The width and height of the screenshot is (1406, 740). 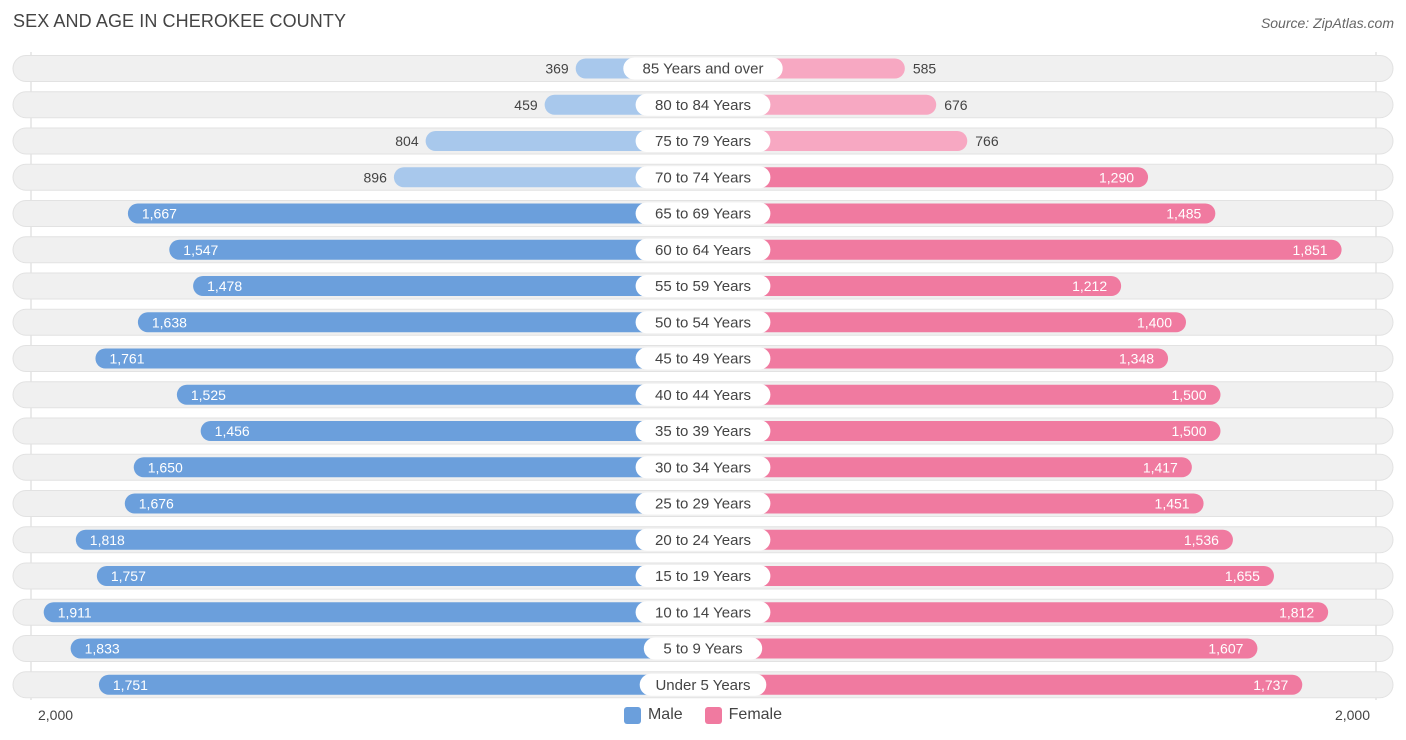 I want to click on value-label-male: 1,547, so click(x=200, y=250).